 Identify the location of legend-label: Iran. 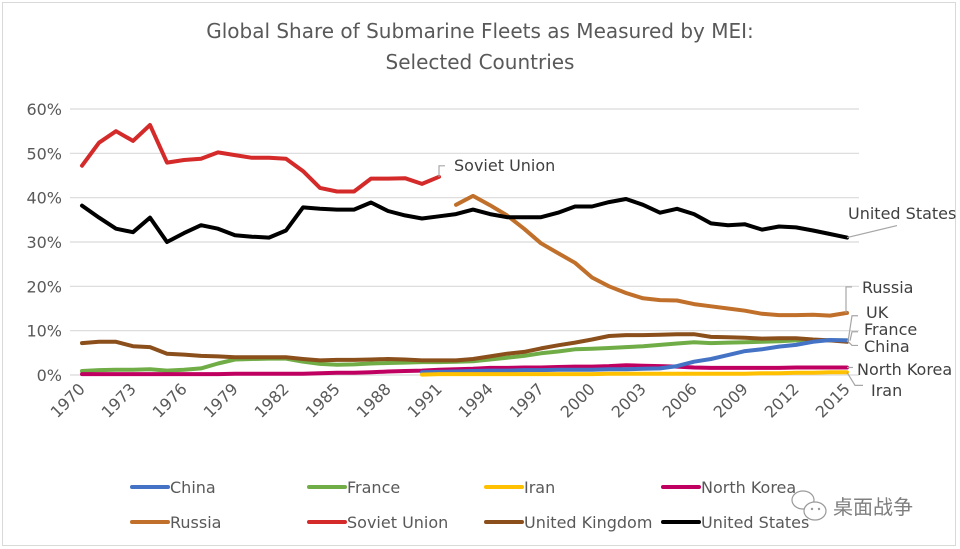
(539, 487).